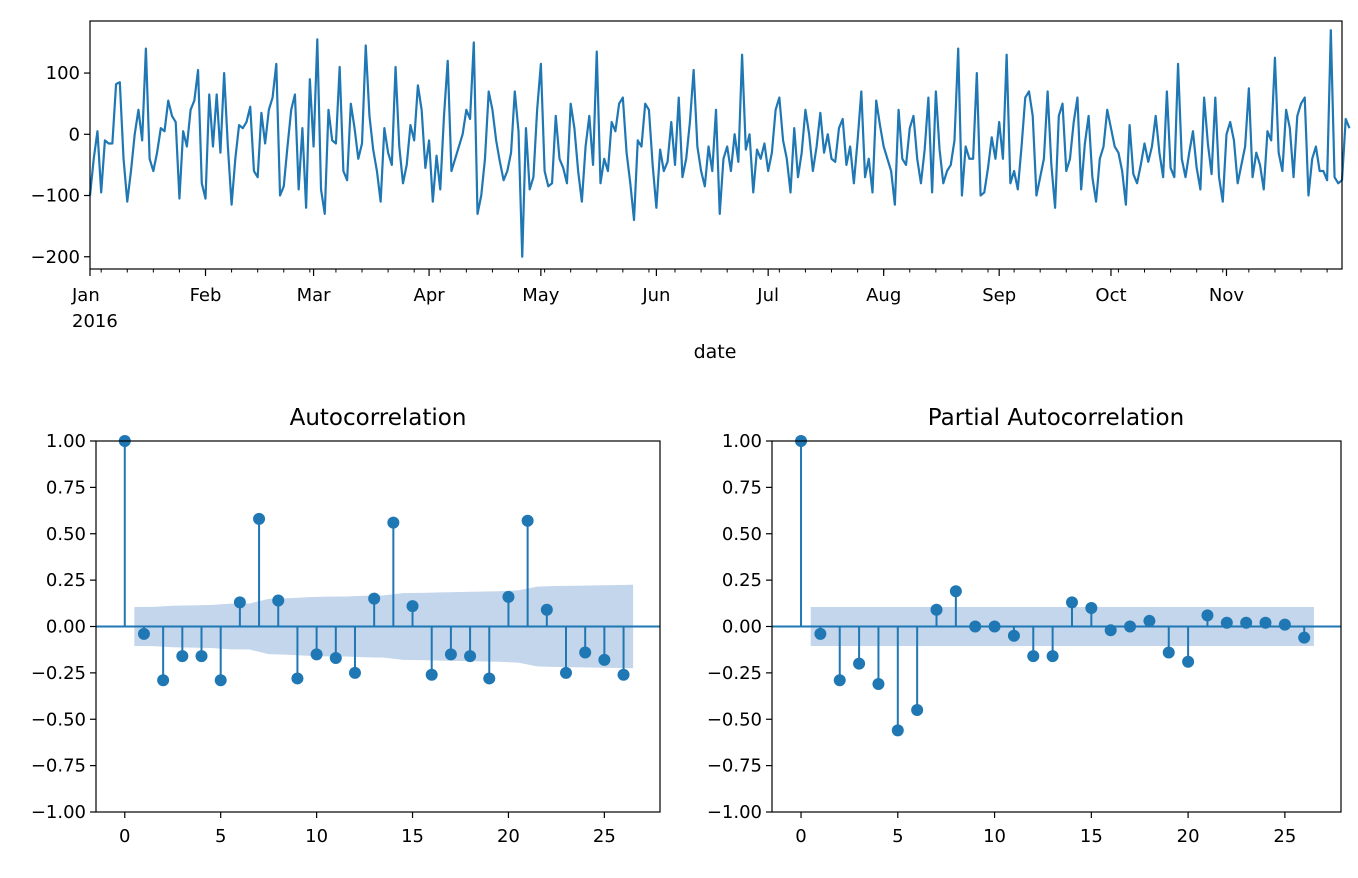 This screenshot has height=878, width=1358. What do you see at coordinates (66, 534) in the screenshot?
I see `acf-y-tick-label: 0.50` at bounding box center [66, 534].